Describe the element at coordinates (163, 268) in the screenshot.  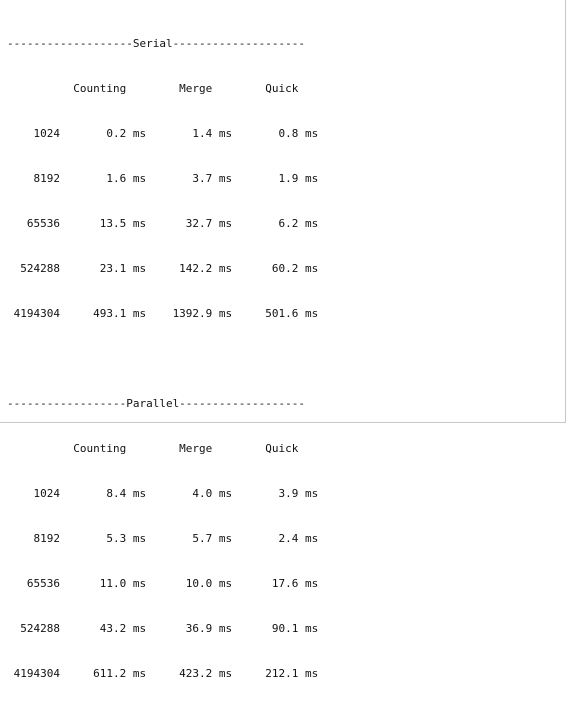
I see `serial-row-524288: 524288 23.1 ms 142.2 ms 60.2 ms` at that location.